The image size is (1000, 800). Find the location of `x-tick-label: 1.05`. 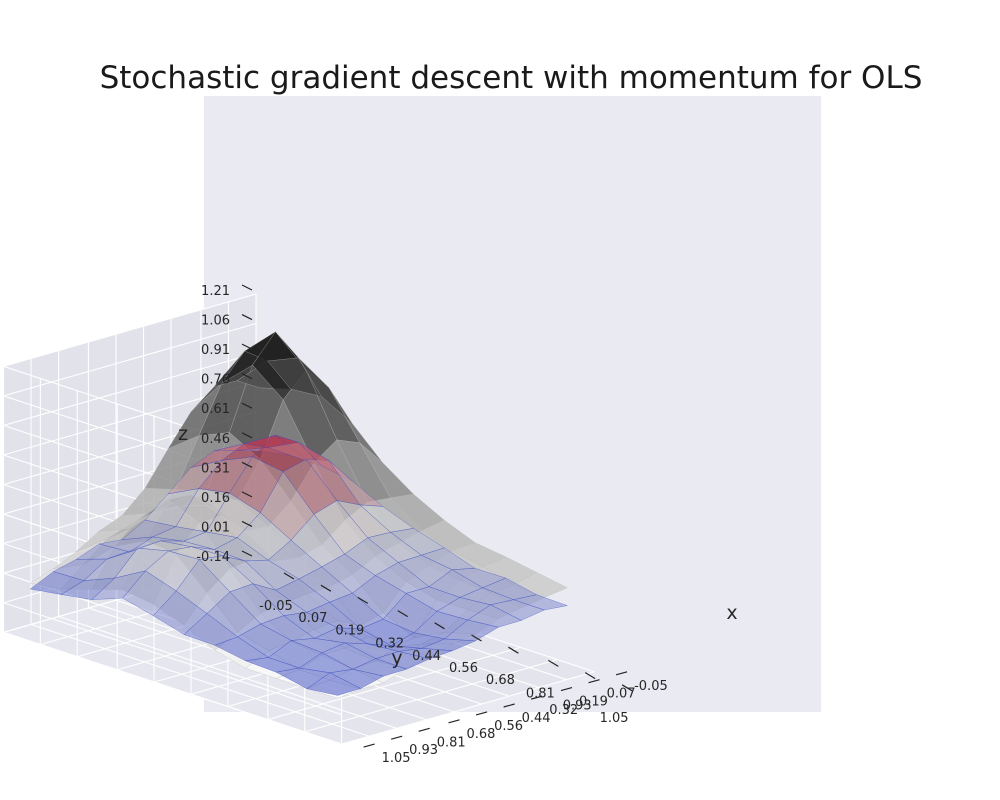

x-tick-label: 1.05 is located at coordinates (396, 758).